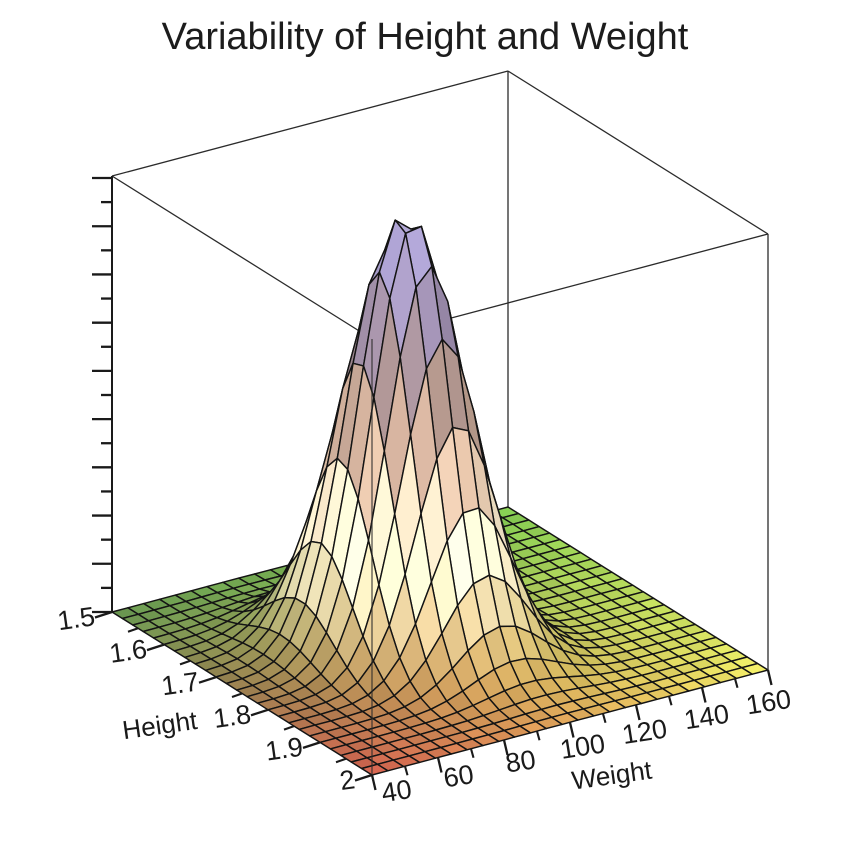 The height and width of the screenshot is (856, 850). What do you see at coordinates (127, 651) in the screenshot?
I see `height-tick-label: 1.6` at bounding box center [127, 651].